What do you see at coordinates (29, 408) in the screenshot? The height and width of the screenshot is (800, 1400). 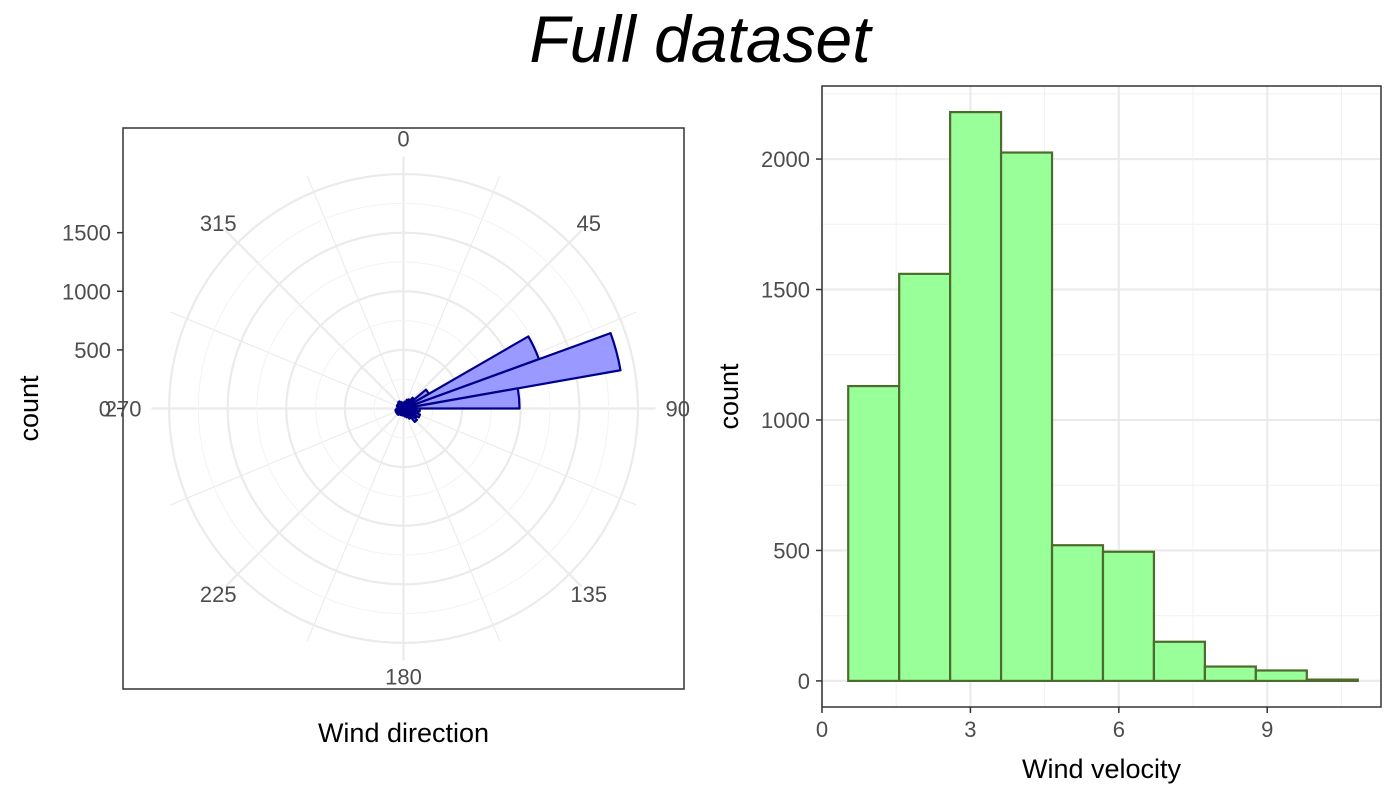 I see `polar-y-axis-title: count` at bounding box center [29, 408].